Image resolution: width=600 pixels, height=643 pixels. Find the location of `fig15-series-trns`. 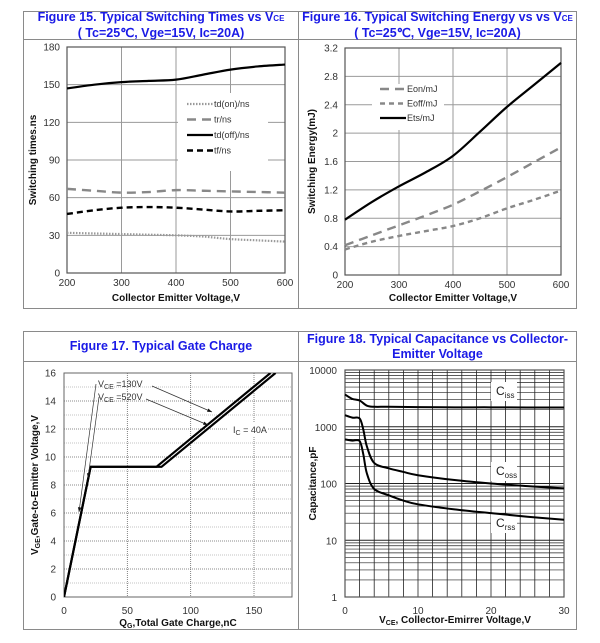

fig15-series-trns is located at coordinates (176, 190).